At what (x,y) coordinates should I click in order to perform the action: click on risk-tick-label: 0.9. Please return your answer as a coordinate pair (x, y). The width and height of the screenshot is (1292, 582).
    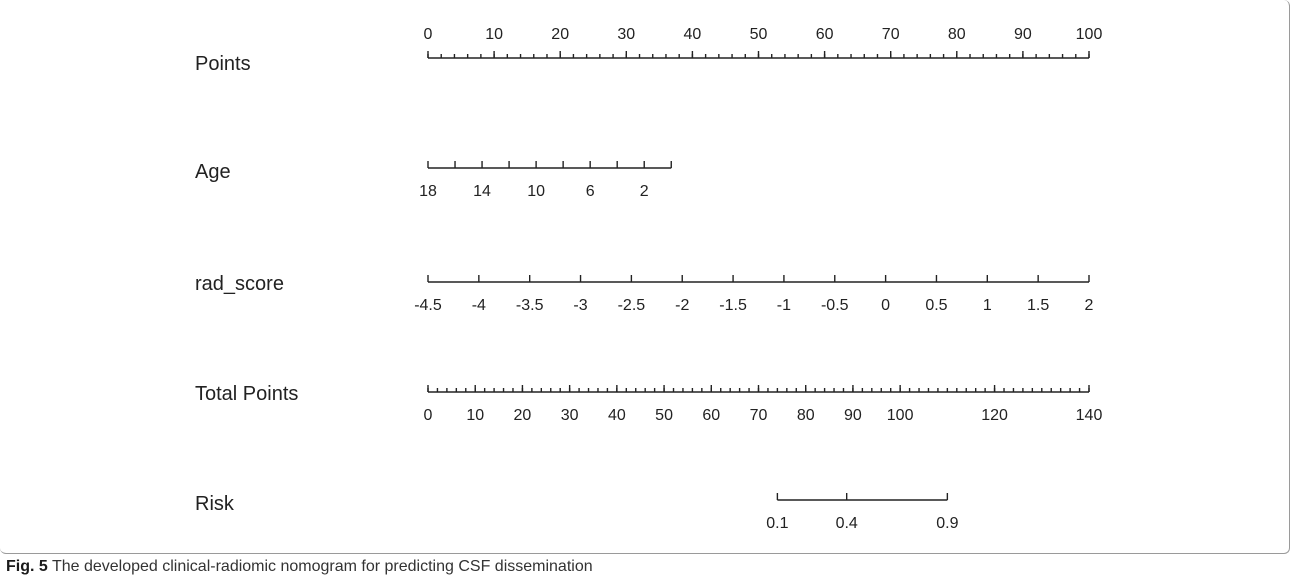
    Looking at the image, I should click on (947, 523).